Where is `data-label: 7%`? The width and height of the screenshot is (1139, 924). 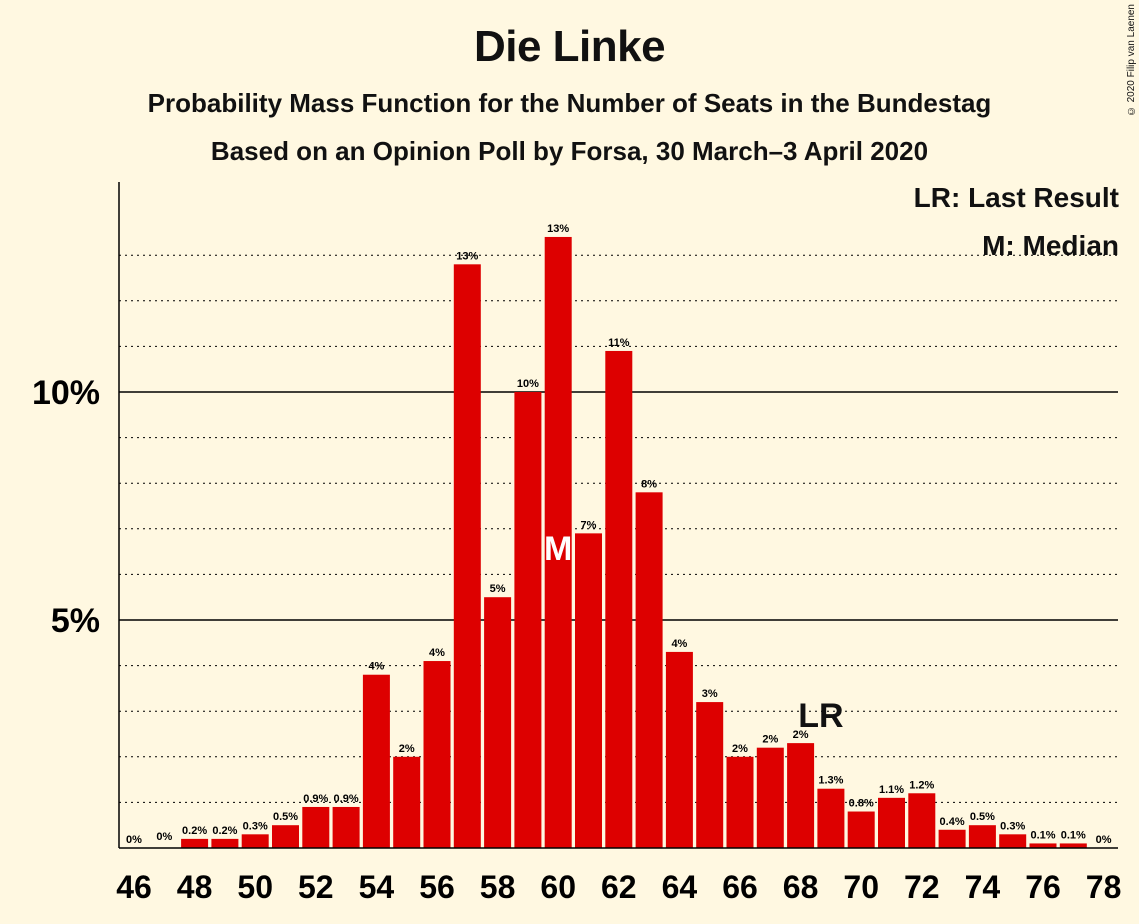 data-label: 7% is located at coordinates (589, 525).